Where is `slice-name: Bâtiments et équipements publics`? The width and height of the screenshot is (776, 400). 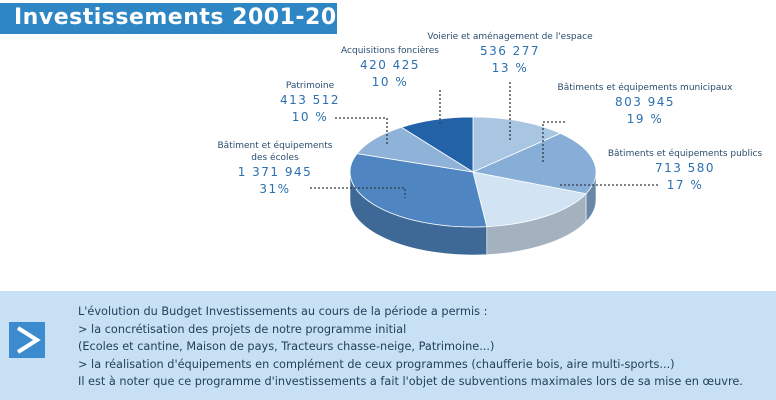 slice-name: Bâtiments et équipements publics is located at coordinates (685, 154).